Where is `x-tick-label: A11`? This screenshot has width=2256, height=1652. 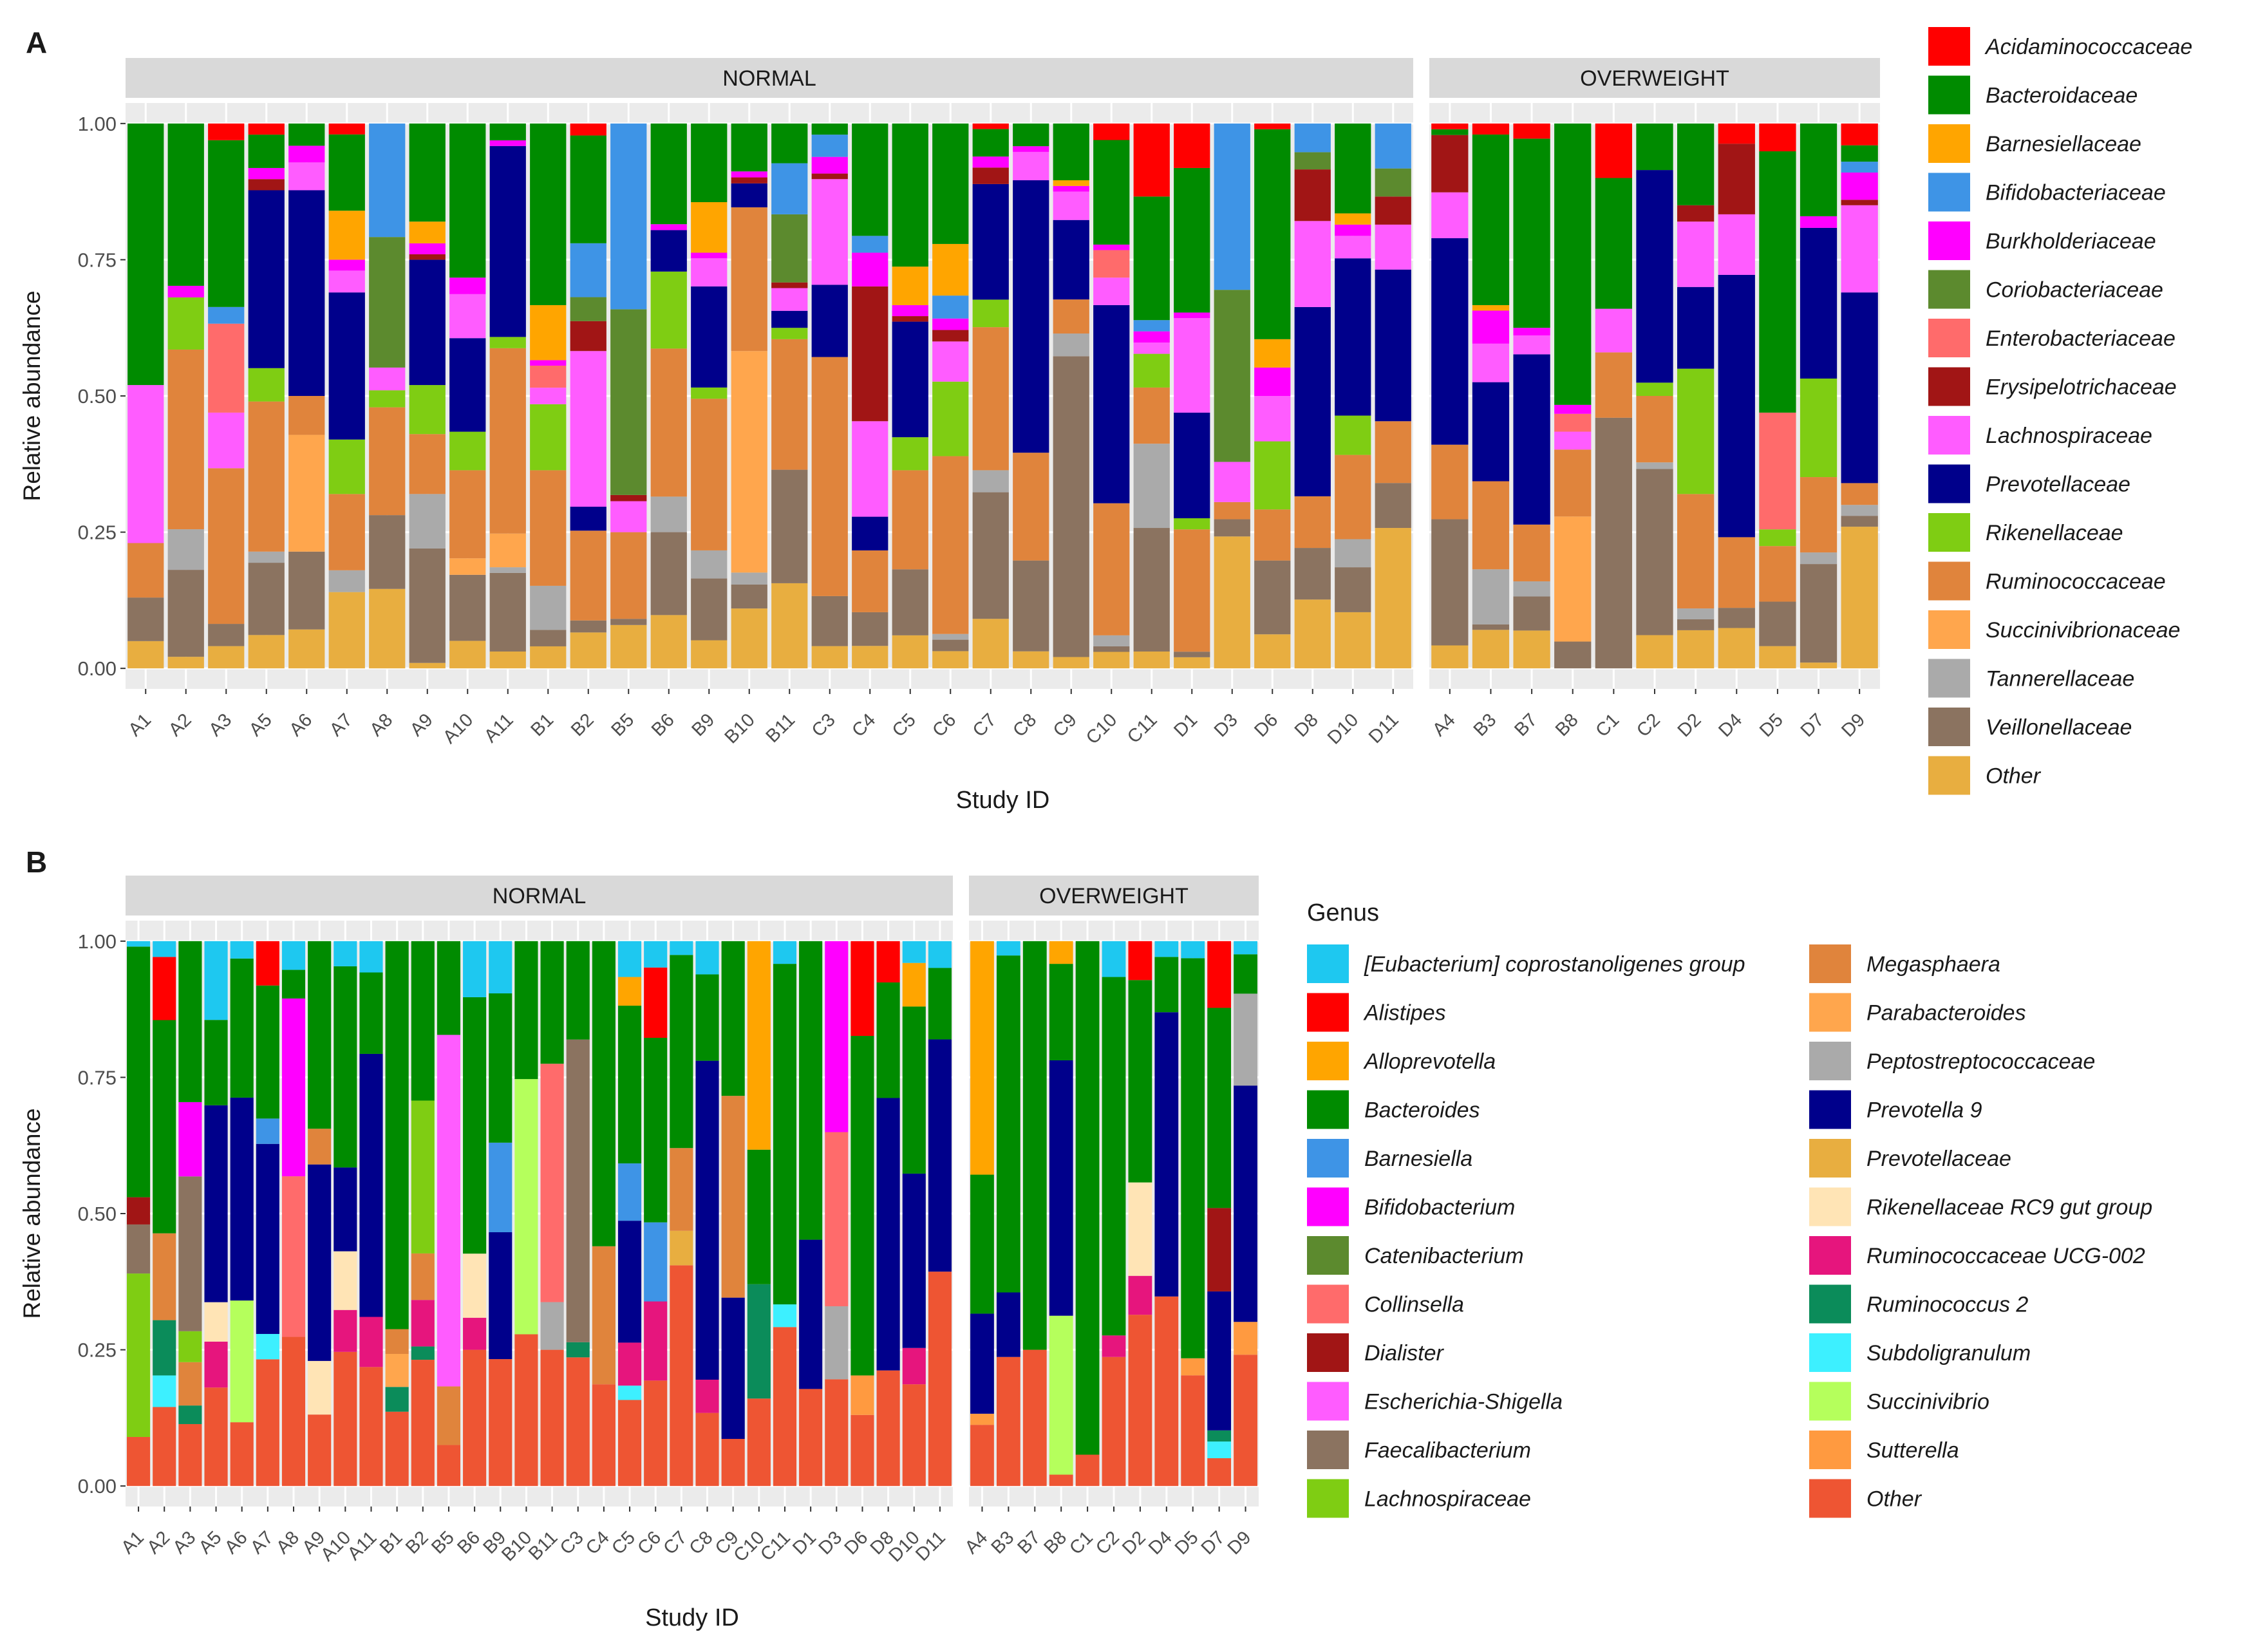
x-tick-label: A11 is located at coordinates (499, 728).